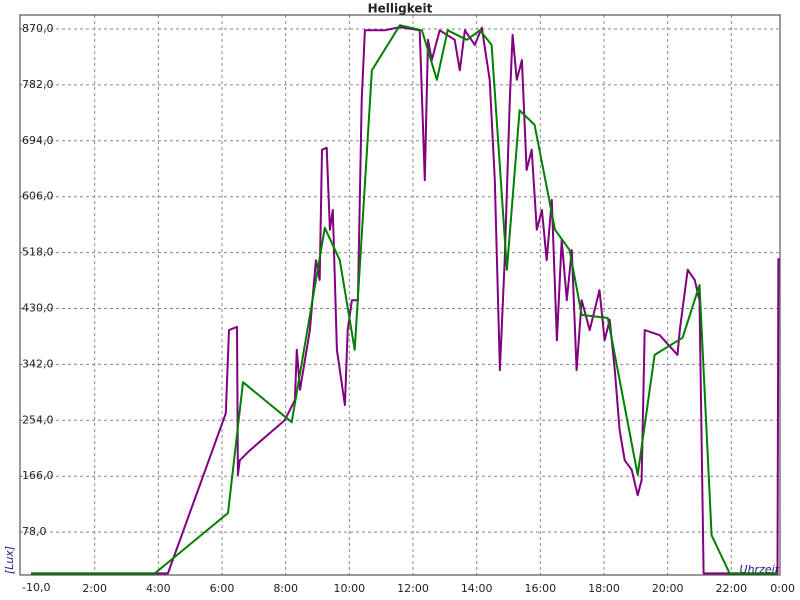 The height and width of the screenshot is (600, 800). What do you see at coordinates (34, 531) in the screenshot?
I see `y-tick-label: 78,0` at bounding box center [34, 531].